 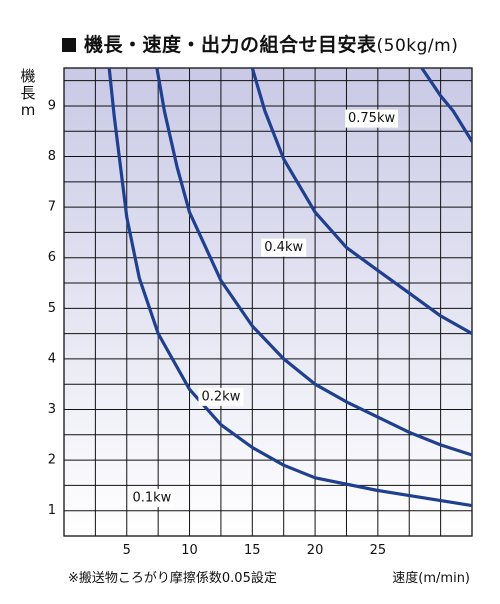 I want to click on title-unit: (50kg/m), so click(x=417, y=46).